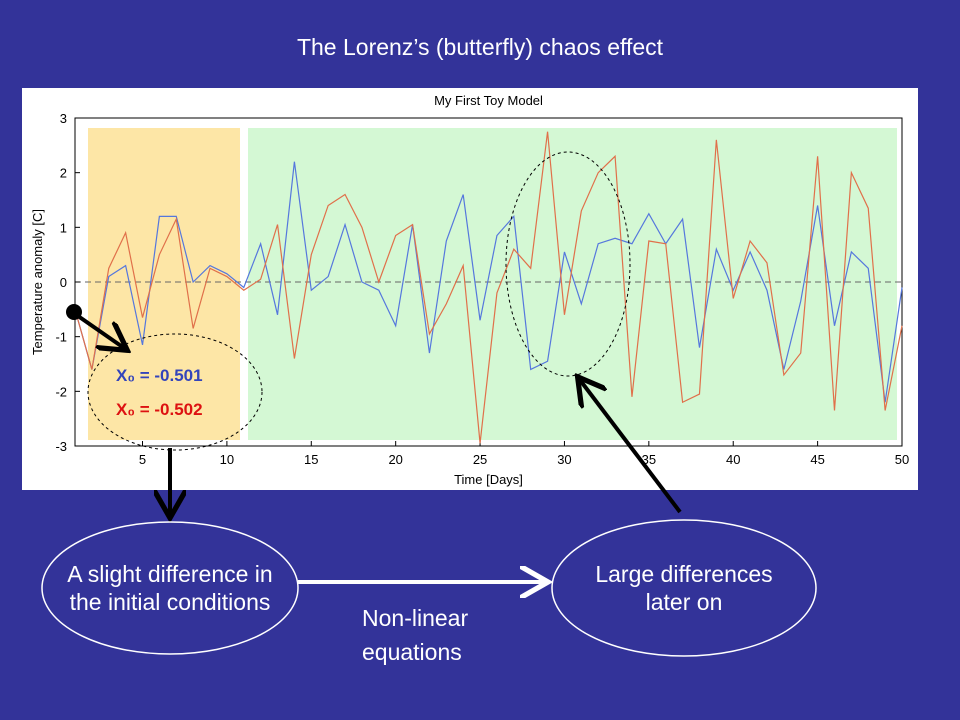 Image resolution: width=960 pixels, height=720 pixels. I want to click on divergence-ellipse, so click(568, 264).